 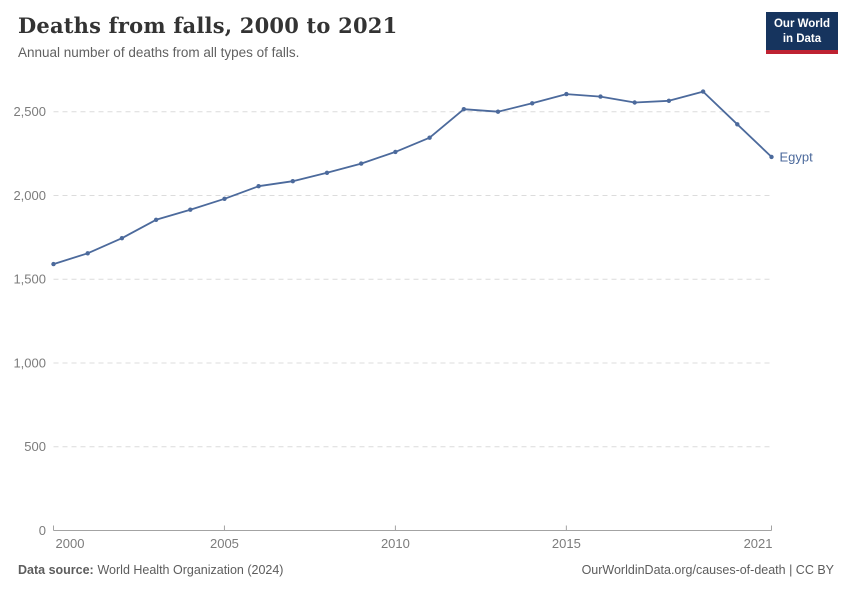 What do you see at coordinates (758, 543) in the screenshot?
I see `x-tick-label: 2021` at bounding box center [758, 543].